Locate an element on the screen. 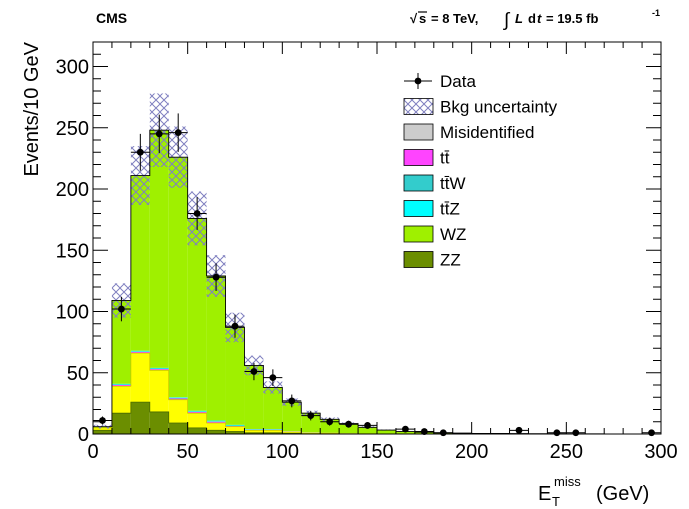 This screenshot has width=689, height=509. sqrt-s: s is located at coordinates (422, 18).